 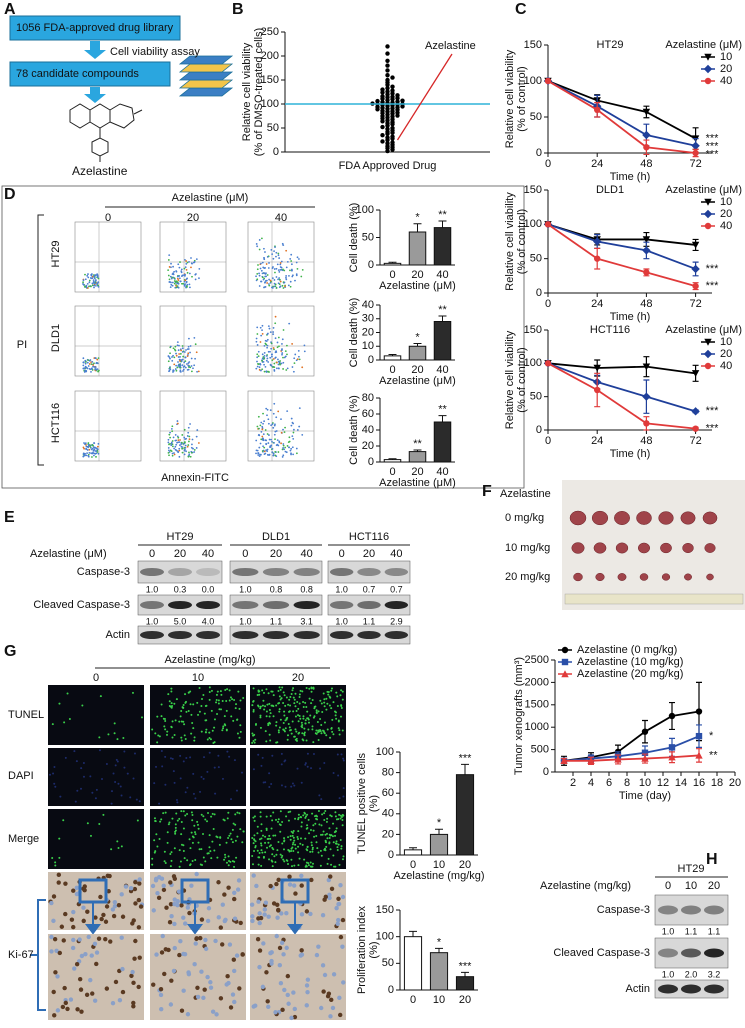 I want to click on significance: **, so click(x=442, y=215).